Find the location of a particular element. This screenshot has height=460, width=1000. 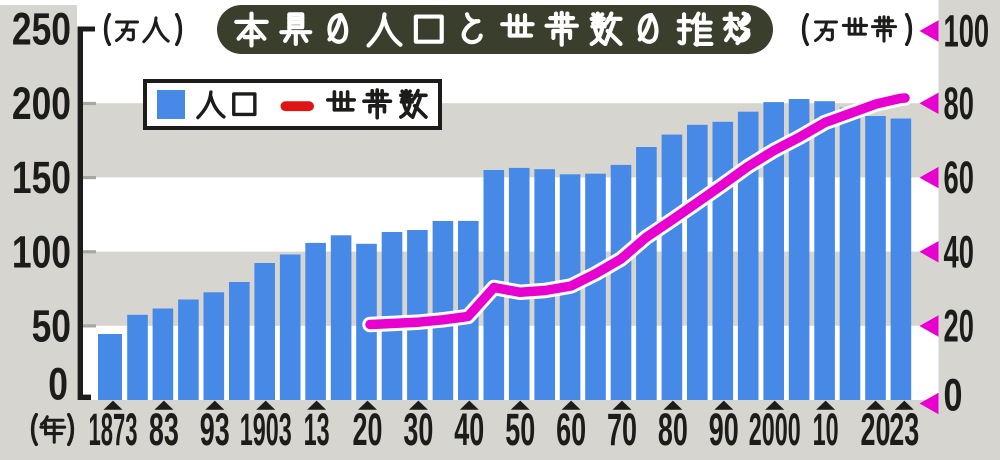

svg-text: 1903 is located at coordinates (266, 429).